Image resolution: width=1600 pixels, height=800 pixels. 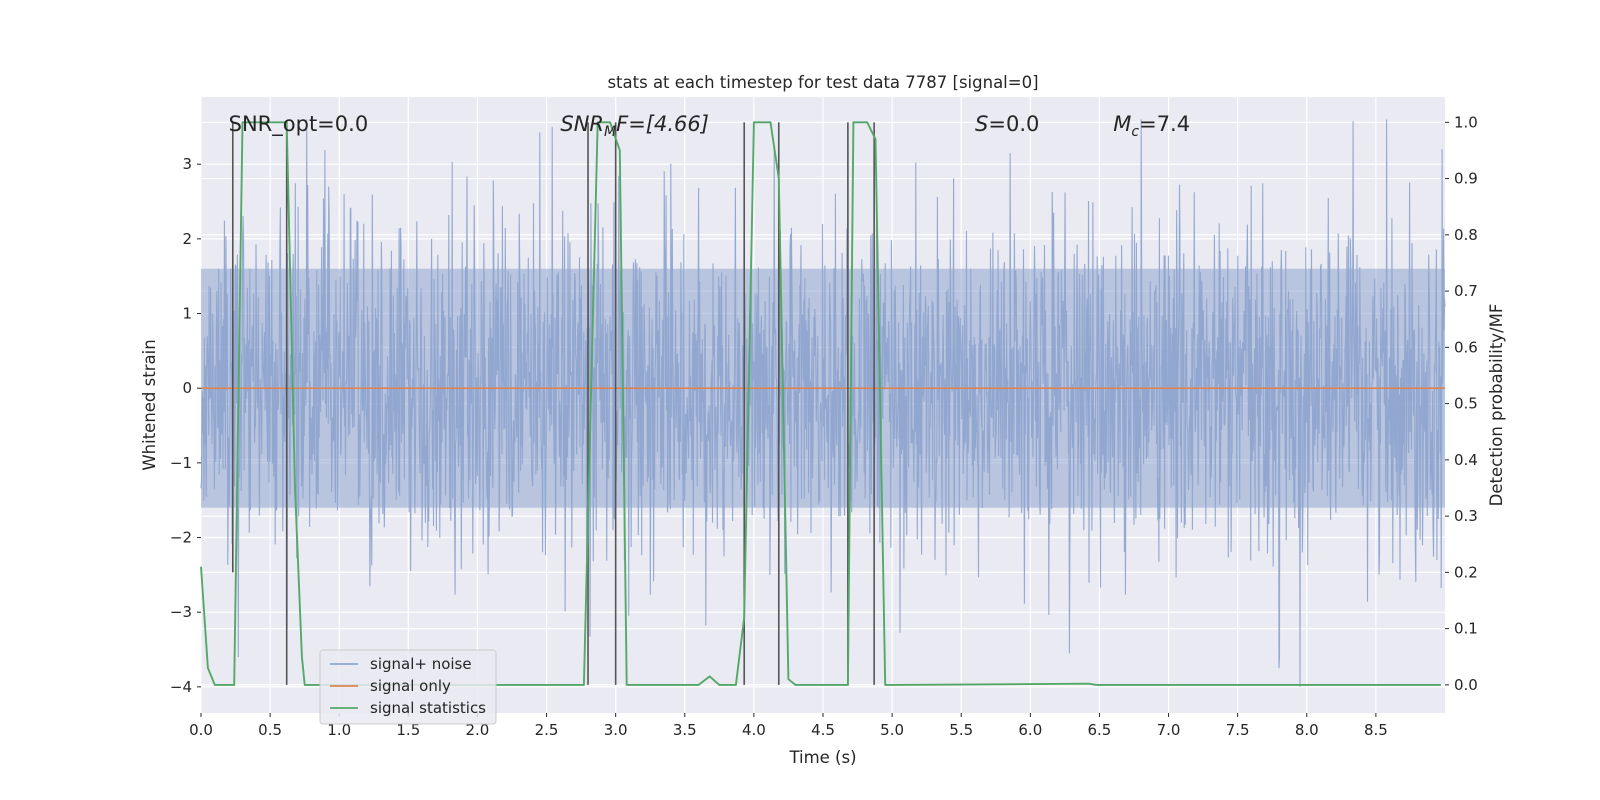 I want to click on x-tick-label: 7.5, so click(x=1238, y=730).